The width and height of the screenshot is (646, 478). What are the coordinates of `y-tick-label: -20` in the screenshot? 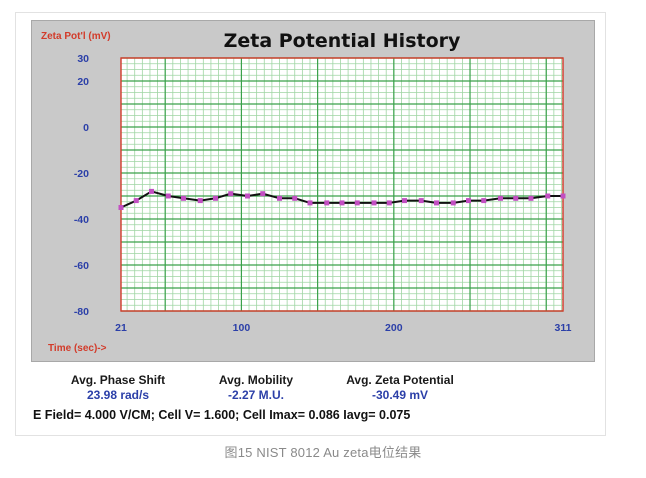 It's located at (81, 174).